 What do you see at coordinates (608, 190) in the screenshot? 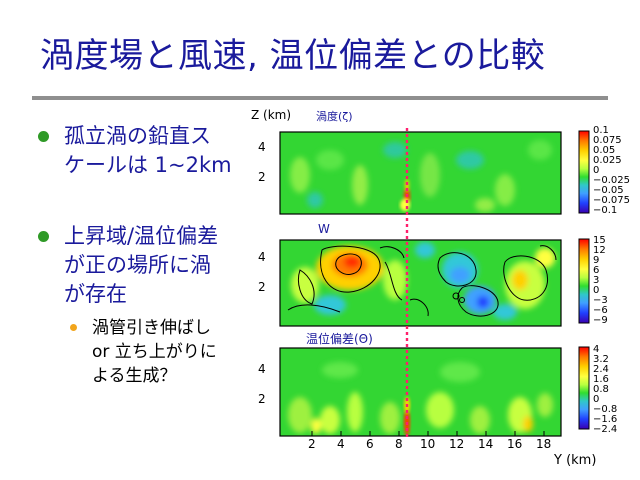
I see `colorbar-vorticity-tick: −0.05` at bounding box center [608, 190].